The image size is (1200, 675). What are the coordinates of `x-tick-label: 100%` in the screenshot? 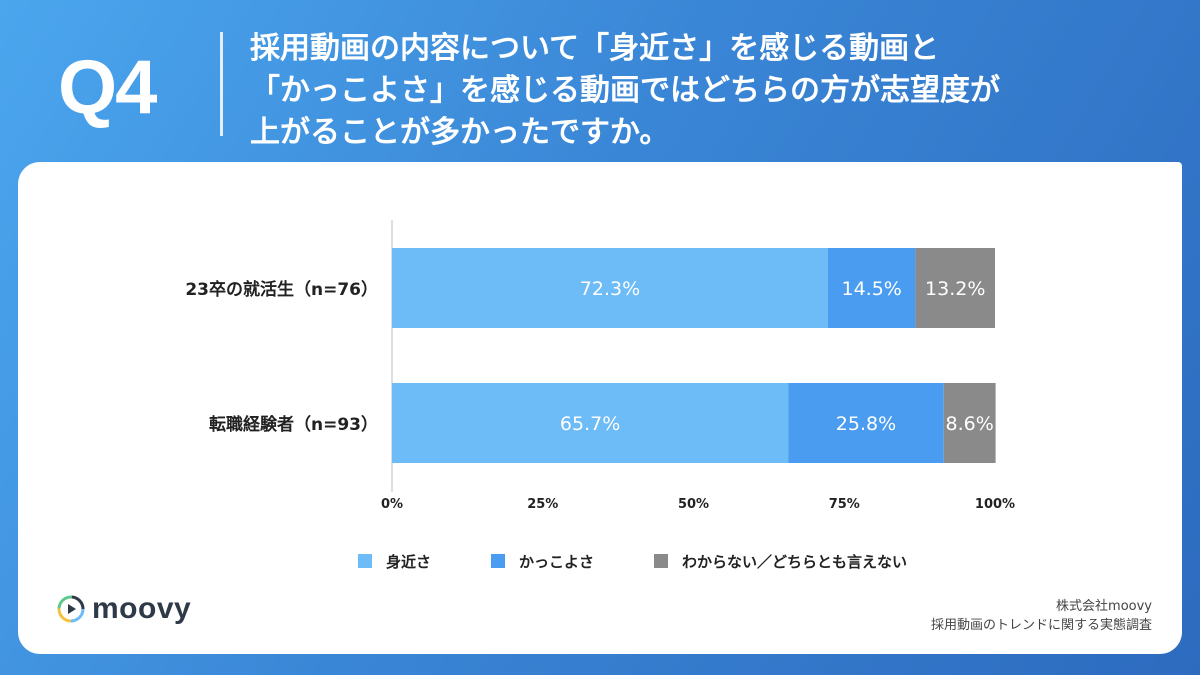 It's located at (995, 504).